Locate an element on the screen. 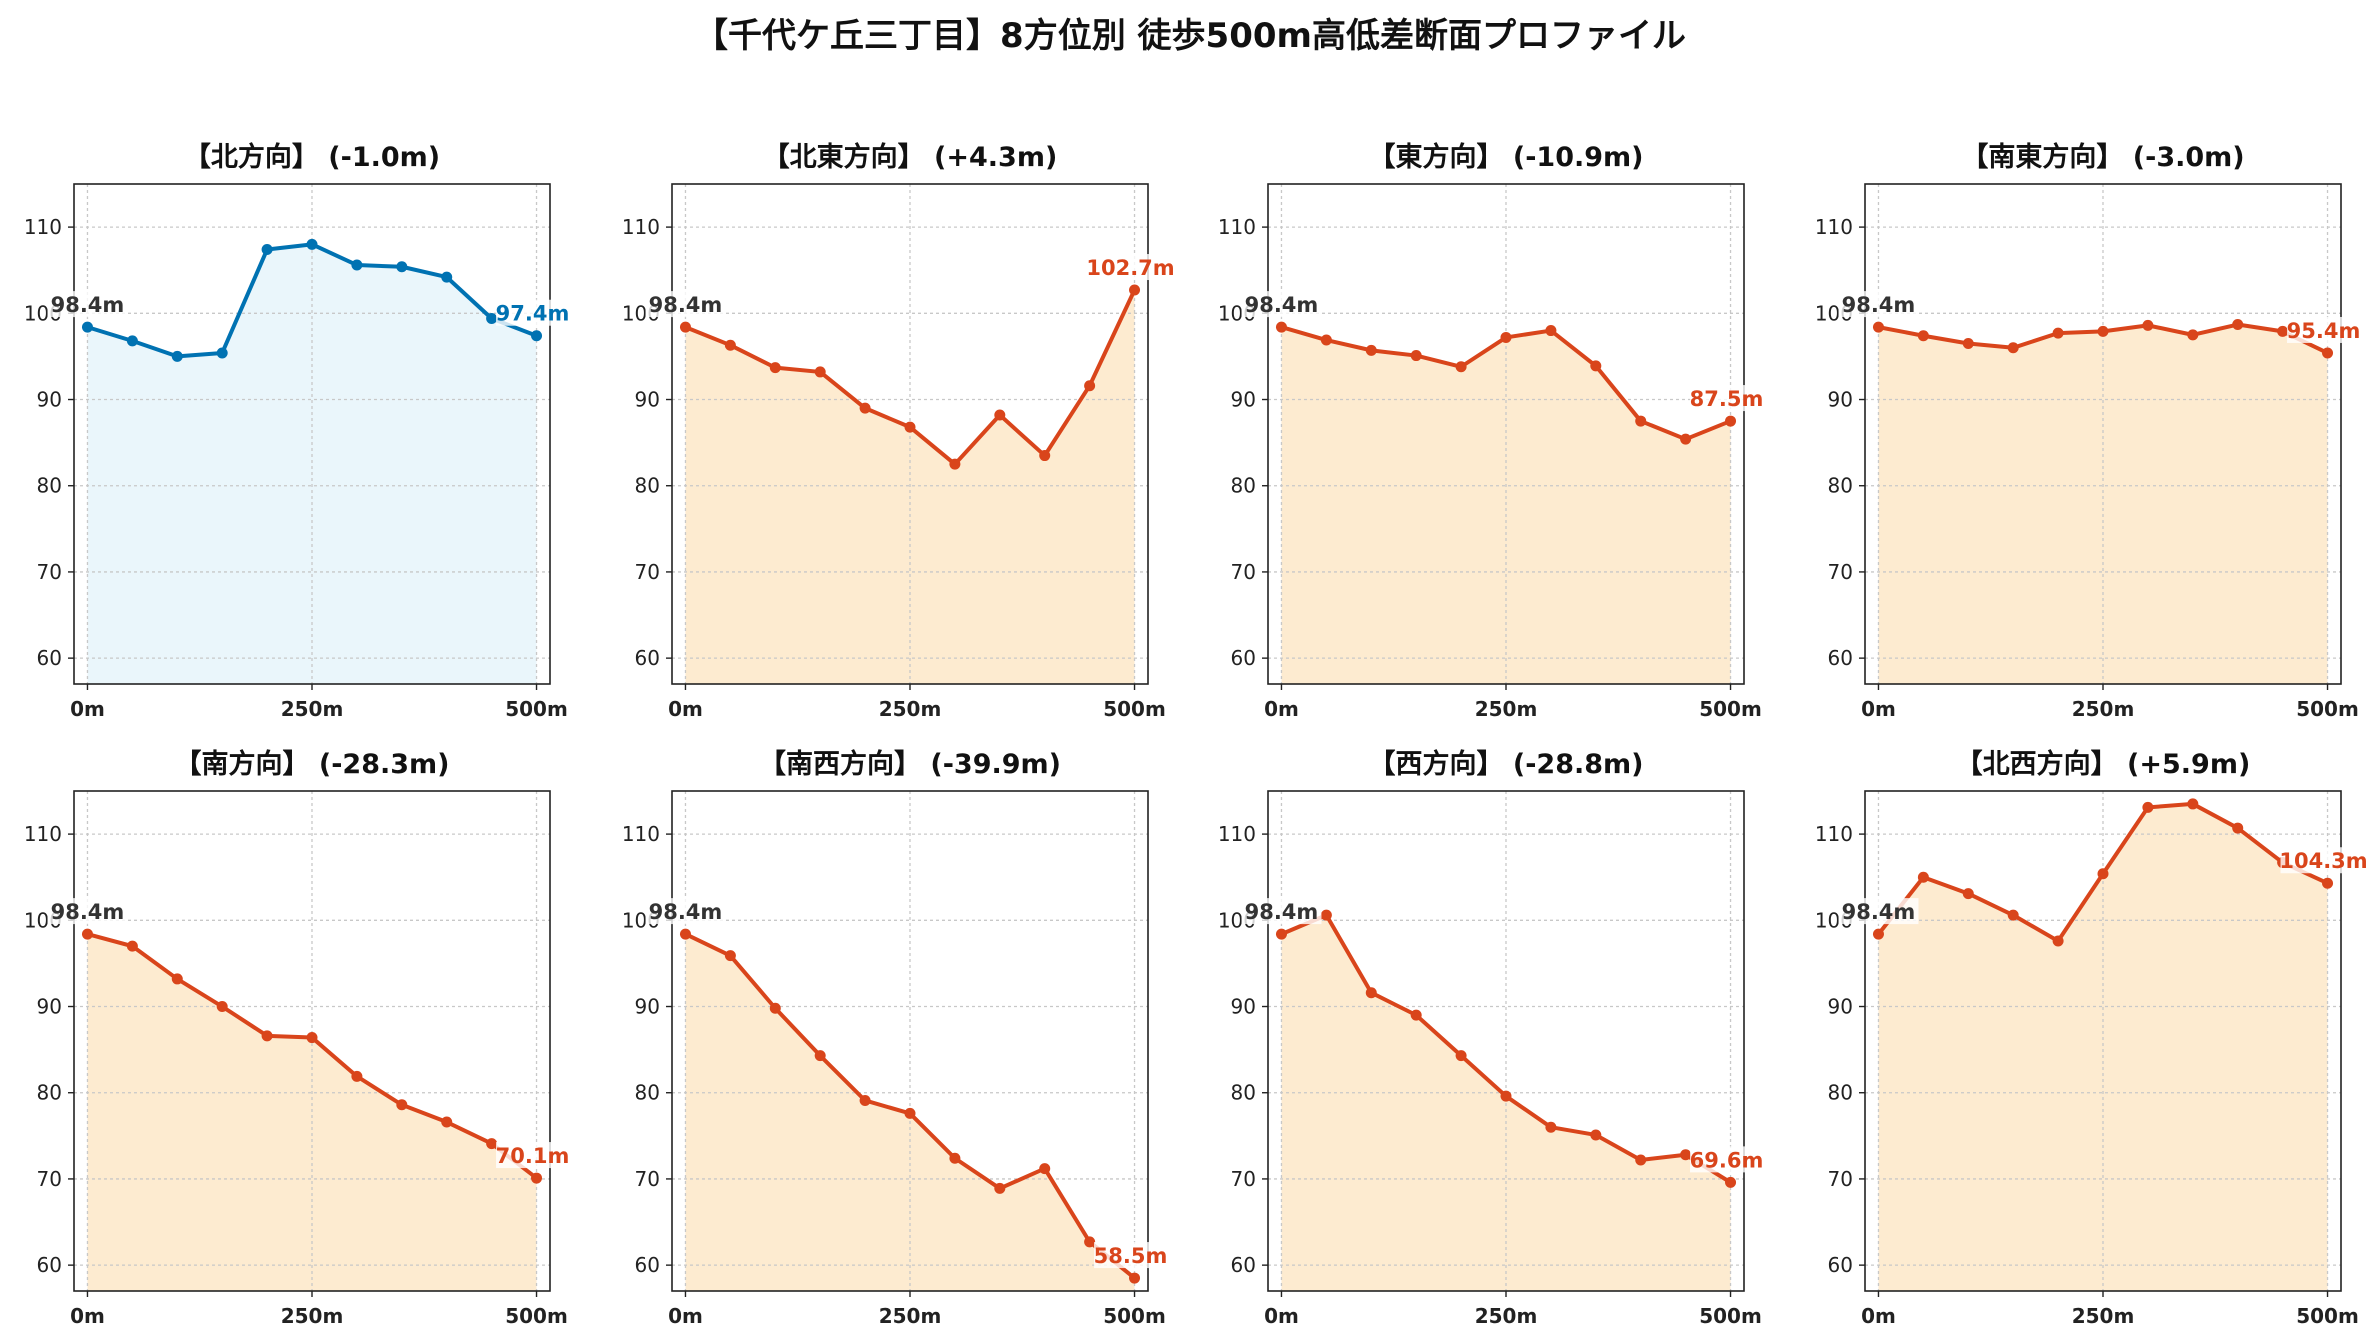  end-label: 70.1m is located at coordinates (533, 1156).